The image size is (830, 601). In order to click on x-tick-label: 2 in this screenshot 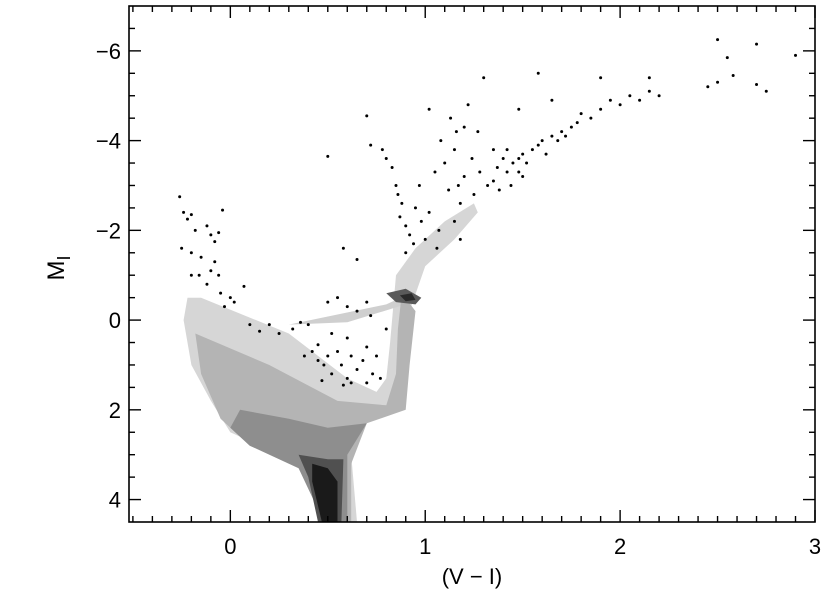, I will do `click(620, 546)`.